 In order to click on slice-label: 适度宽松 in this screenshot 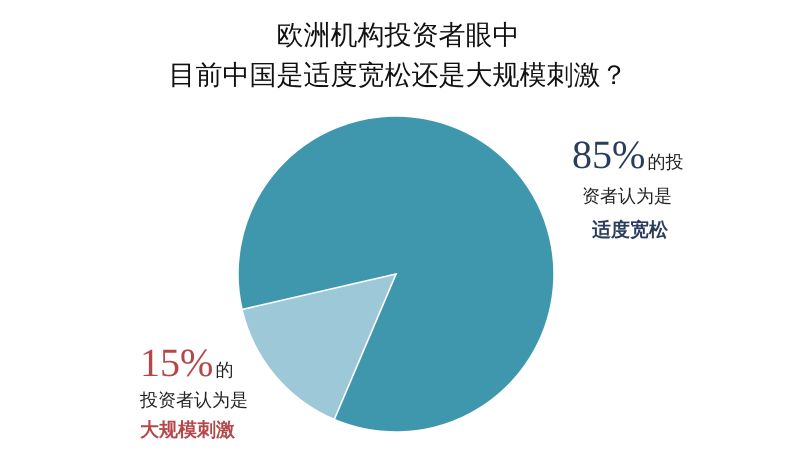, I will do `click(630, 230)`.